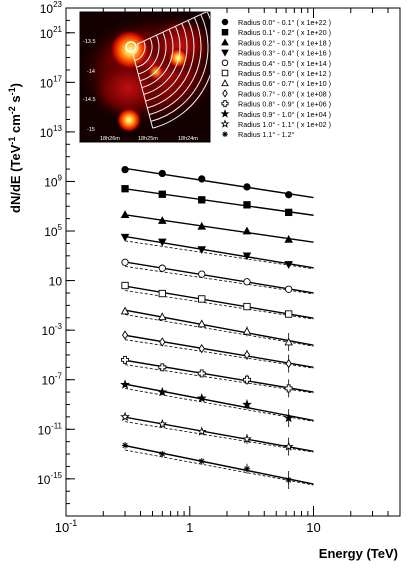 Image resolution: width=415 pixels, height=577 pixels. I want to click on legend-label: Radius 1.0° - 1.1° ( x 1e+02 ), so click(284, 124).